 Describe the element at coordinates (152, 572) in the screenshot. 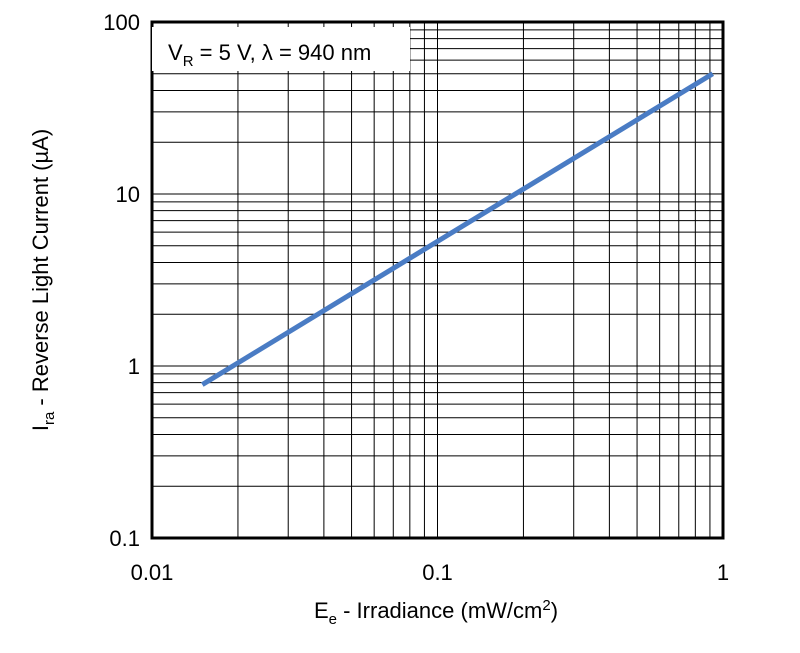

I see `x-tick-label: 0.01` at that location.